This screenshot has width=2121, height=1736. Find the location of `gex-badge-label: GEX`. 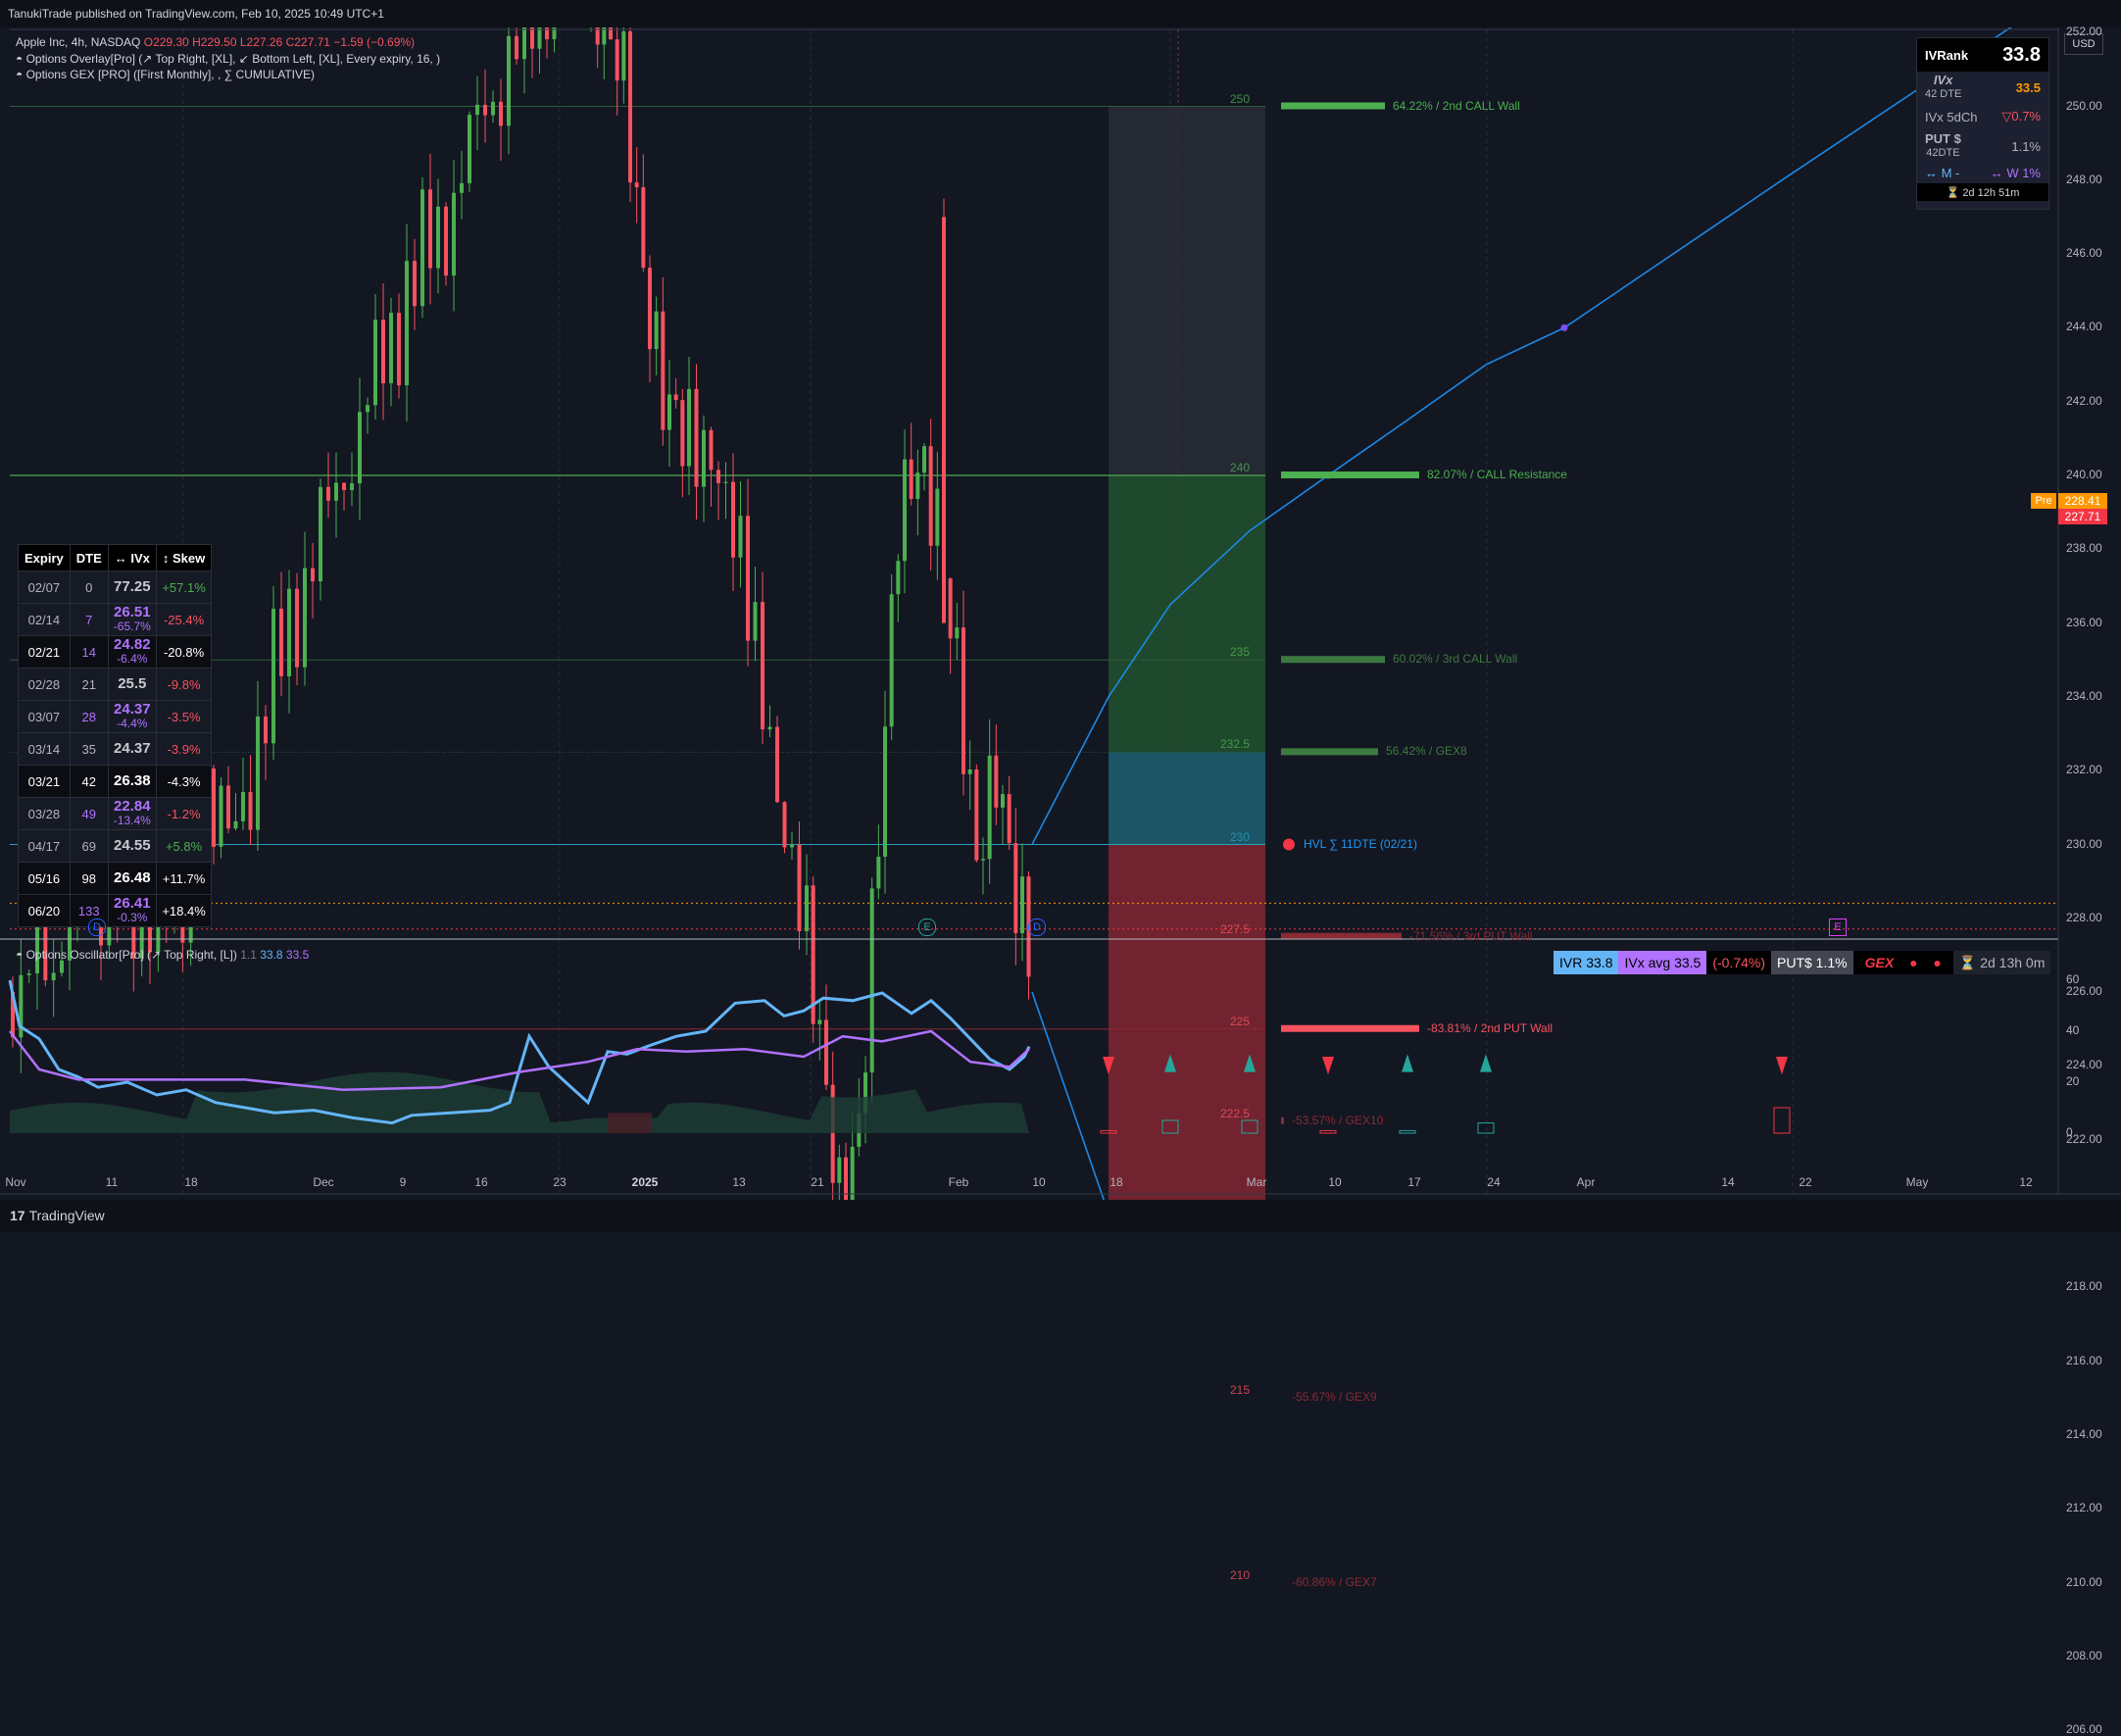

gex-badge-label: GEX is located at coordinates (1880, 963).